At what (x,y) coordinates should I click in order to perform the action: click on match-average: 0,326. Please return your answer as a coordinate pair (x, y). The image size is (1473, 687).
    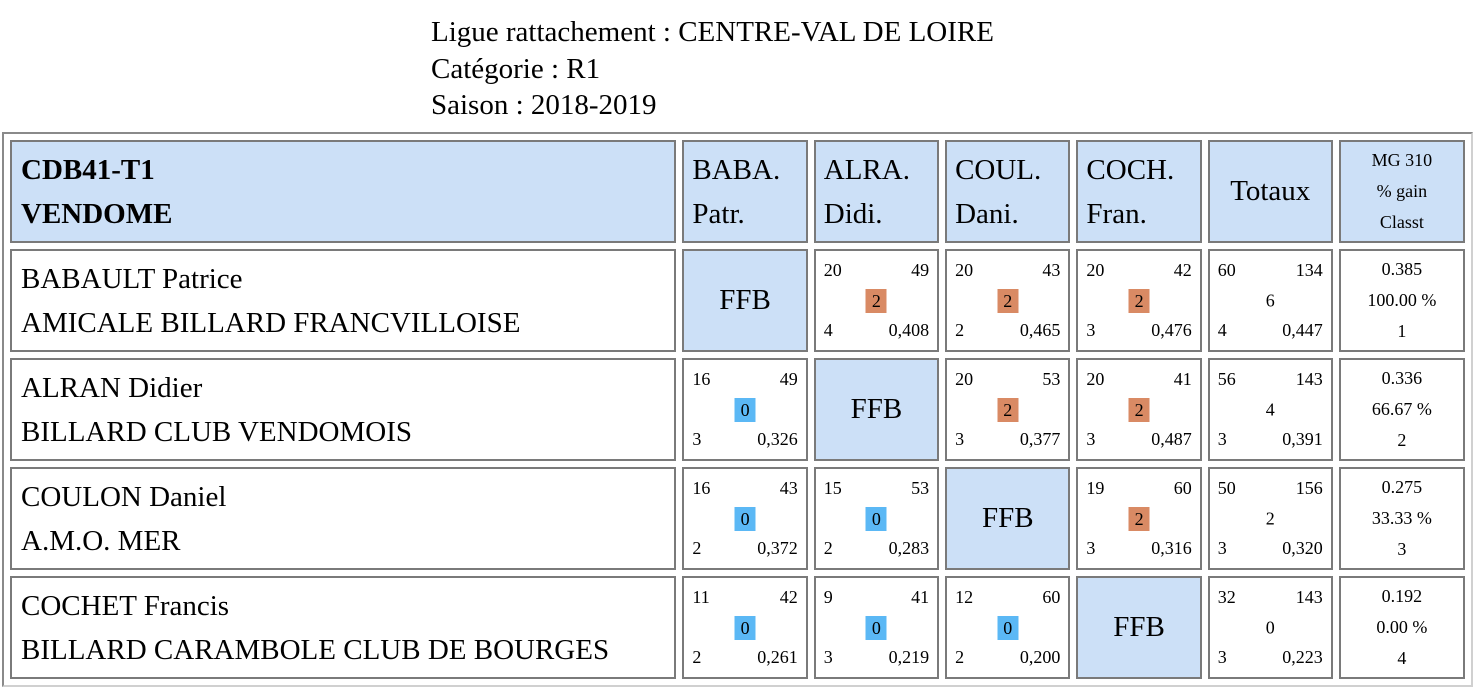
    Looking at the image, I should click on (777, 439).